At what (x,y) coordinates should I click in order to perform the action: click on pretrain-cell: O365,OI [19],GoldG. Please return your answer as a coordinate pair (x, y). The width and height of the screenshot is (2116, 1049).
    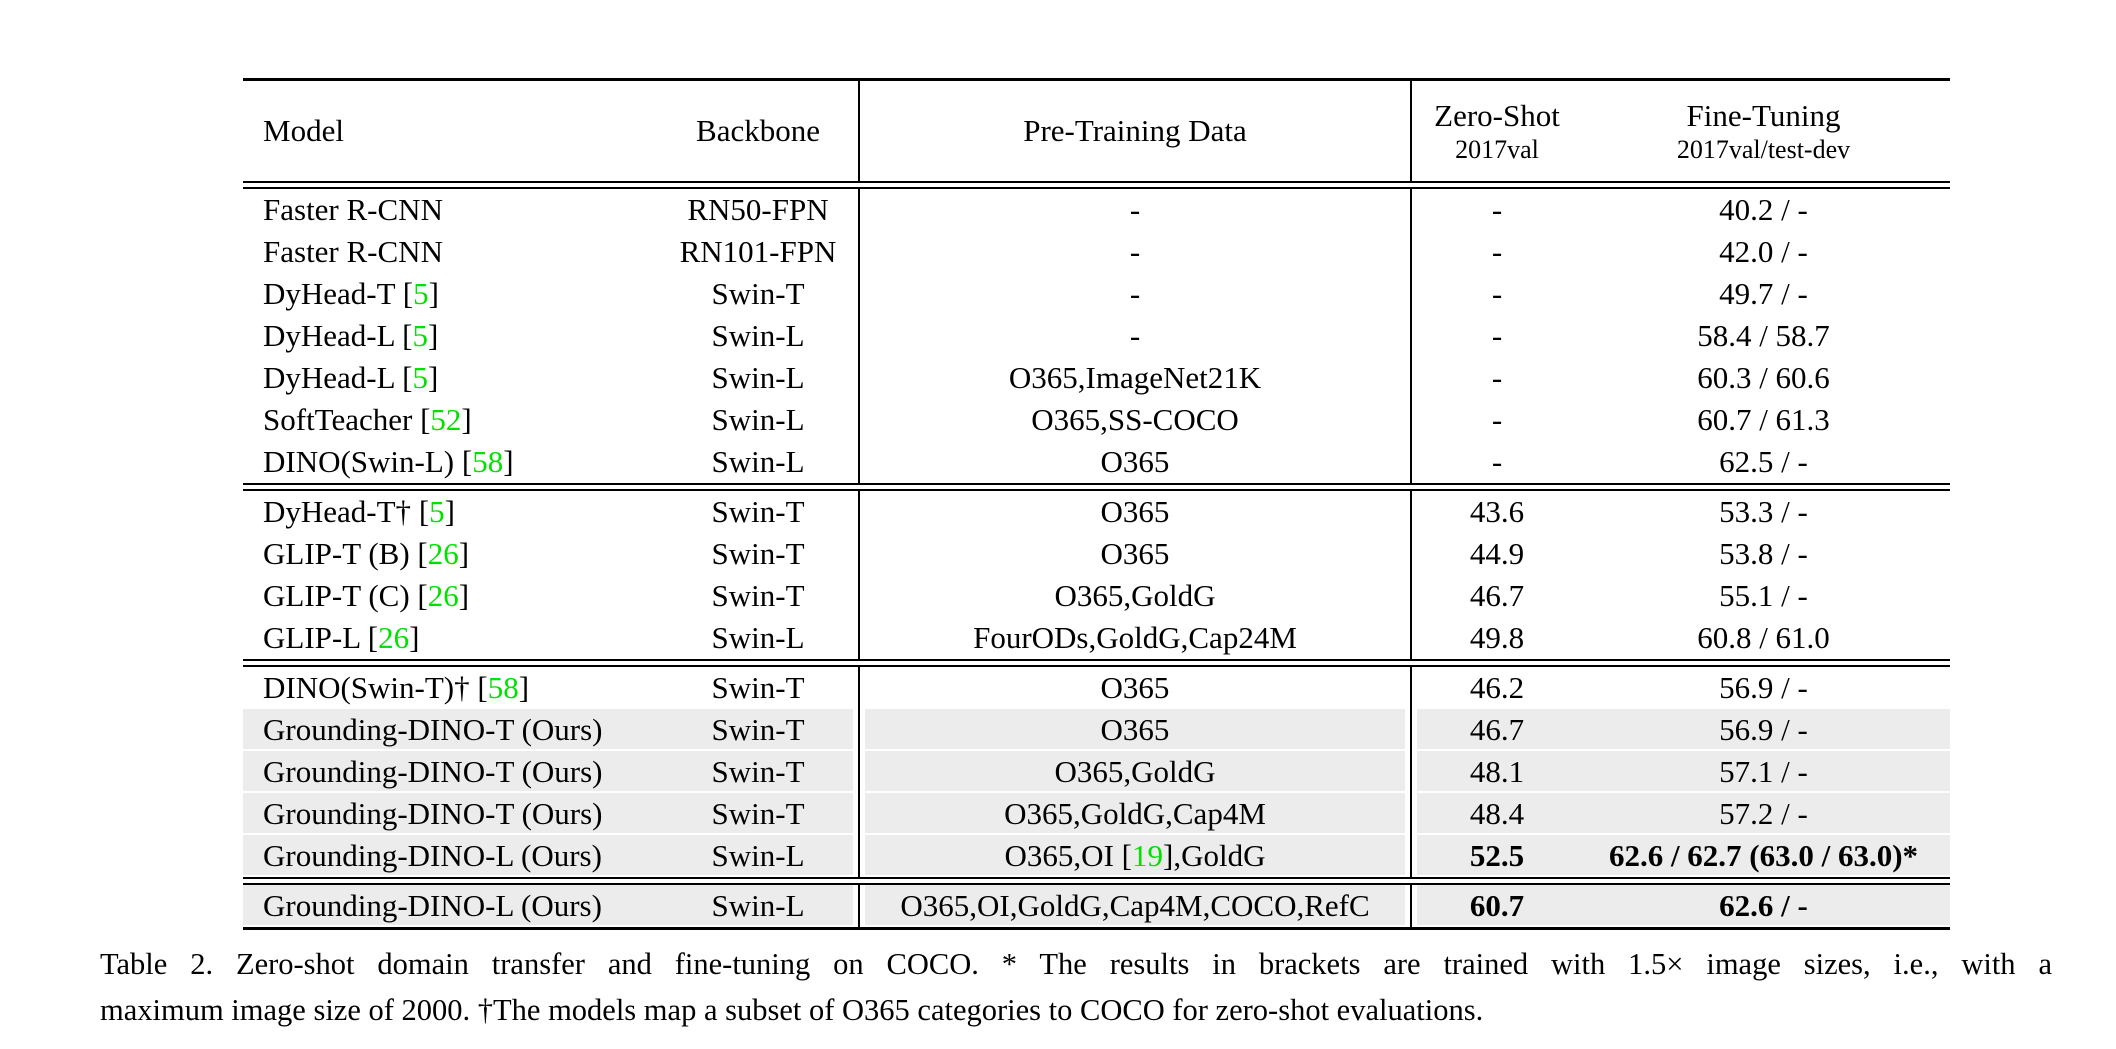
    Looking at the image, I should click on (1135, 856).